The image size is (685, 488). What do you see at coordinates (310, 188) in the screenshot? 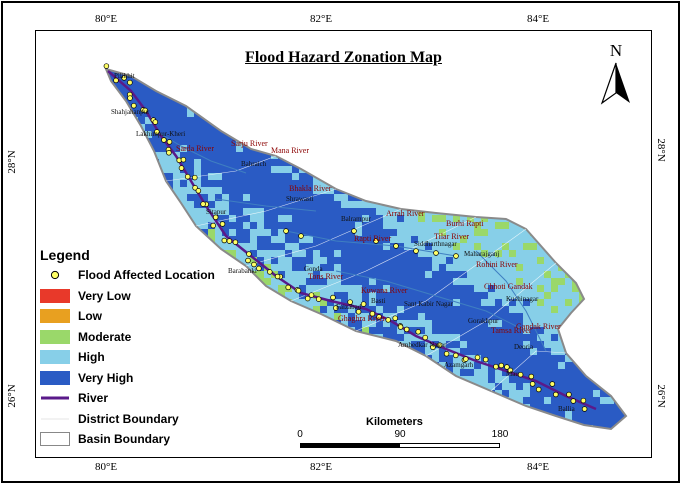
I see `river-label: Bhakla River` at bounding box center [310, 188].